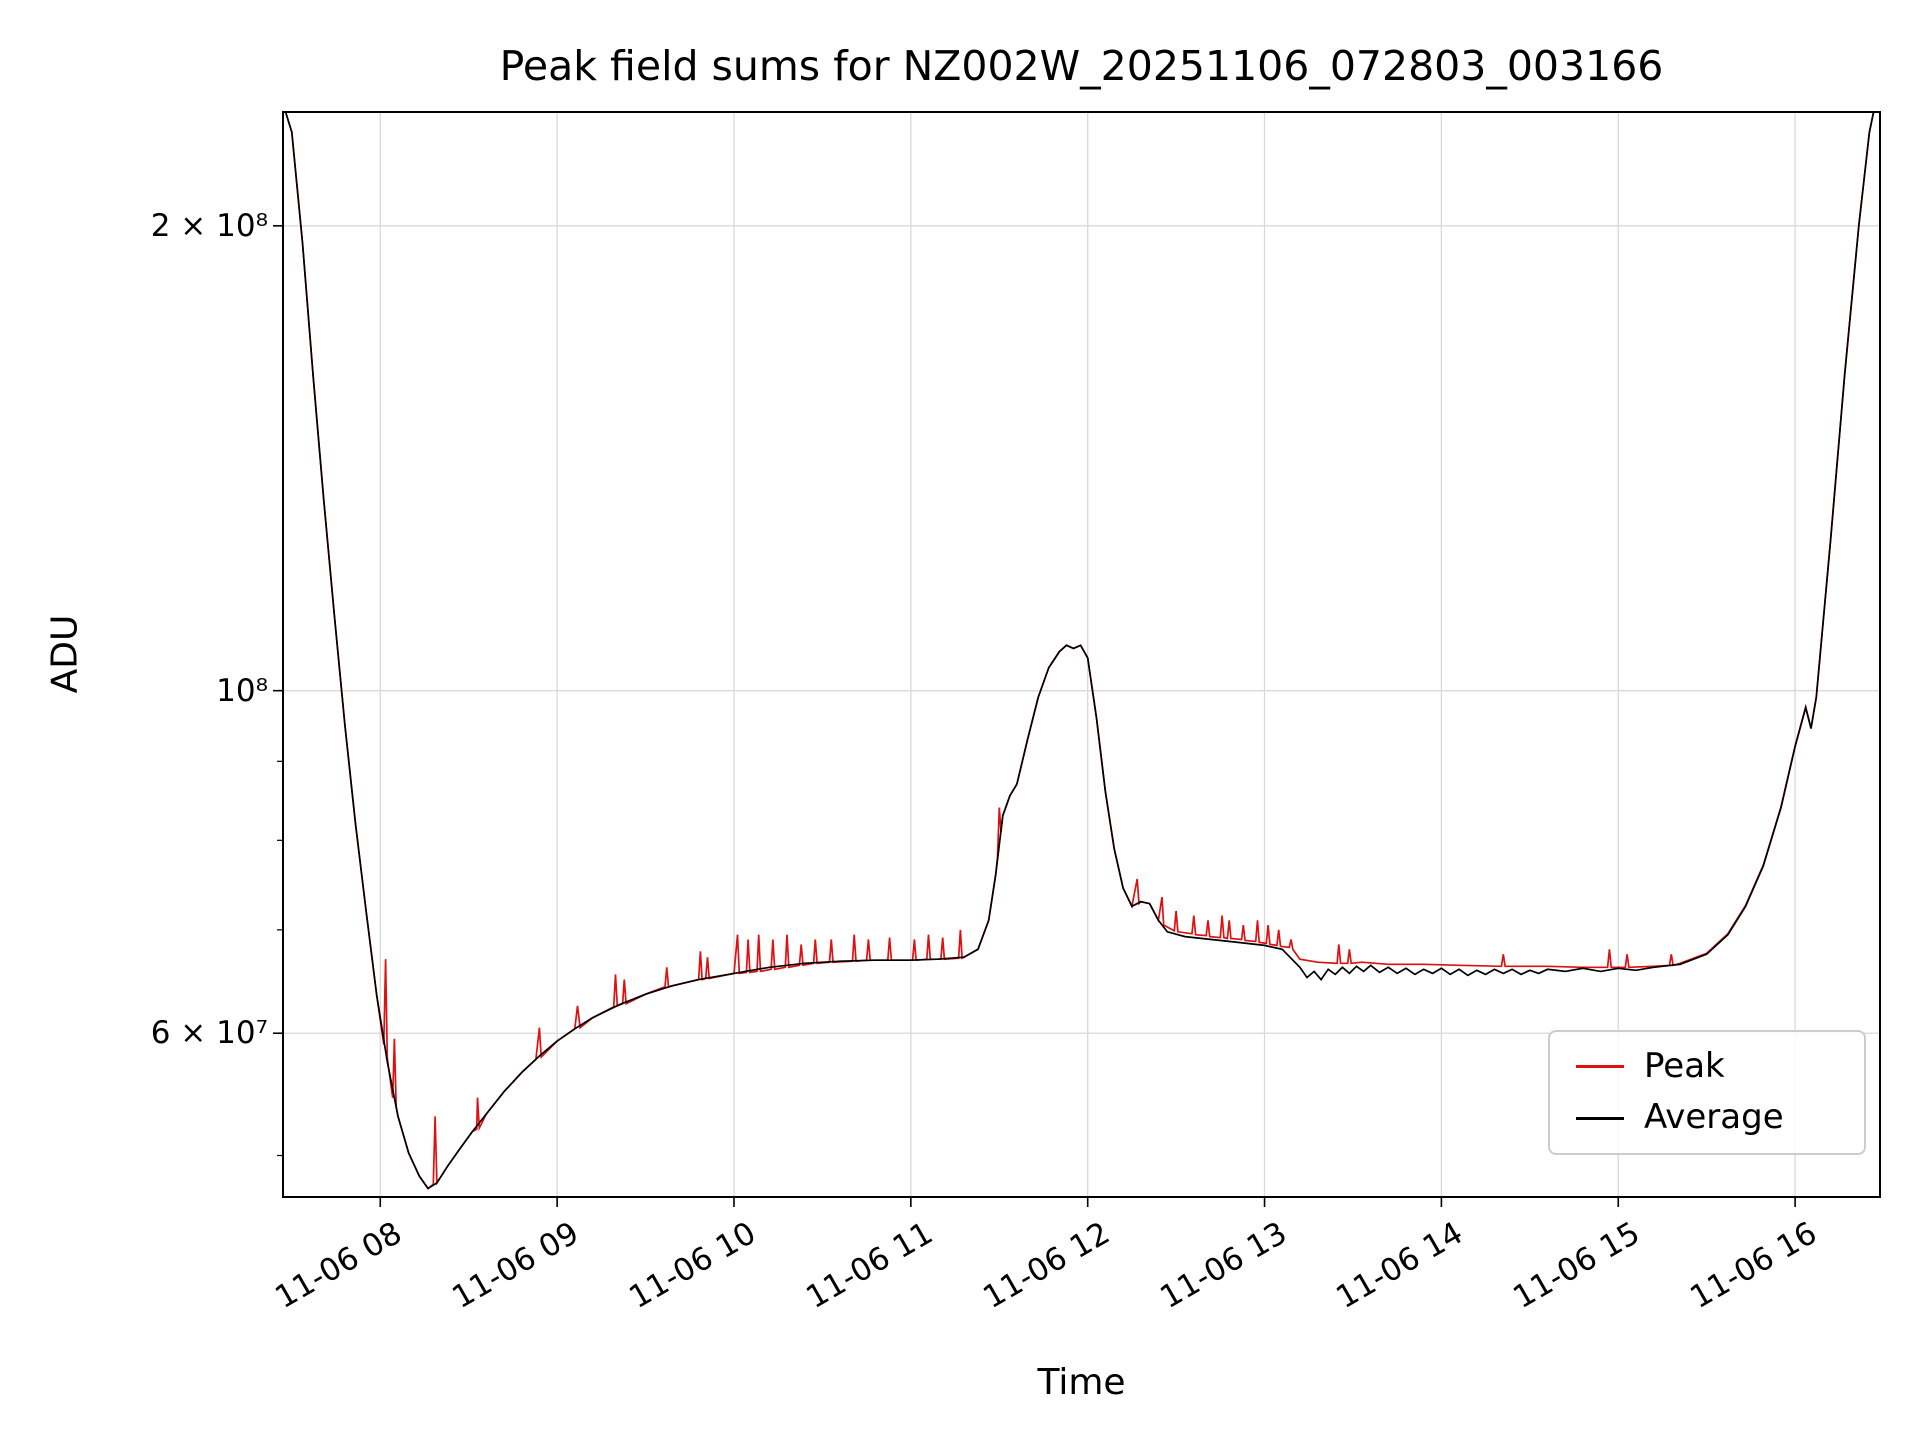 The height and width of the screenshot is (1440, 1920). I want to click on y-tick-label: 10⁸, so click(242, 690).